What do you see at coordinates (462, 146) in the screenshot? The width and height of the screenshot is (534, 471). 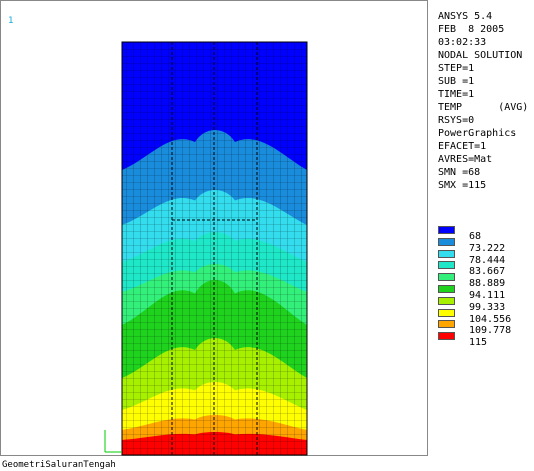 I see `info-line: EFACET=1` at bounding box center [462, 146].